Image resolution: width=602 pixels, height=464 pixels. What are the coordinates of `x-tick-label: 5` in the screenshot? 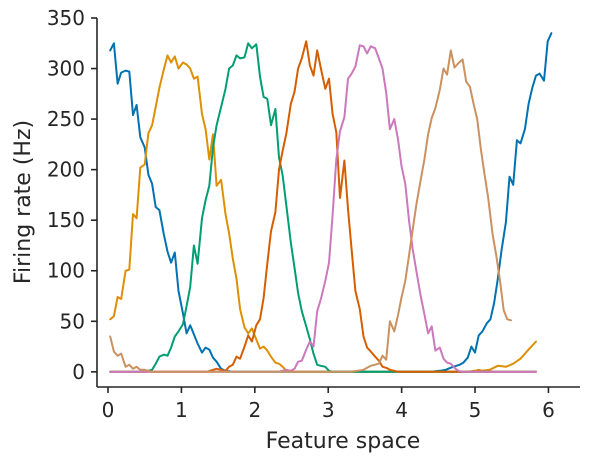 It's located at (475, 410).